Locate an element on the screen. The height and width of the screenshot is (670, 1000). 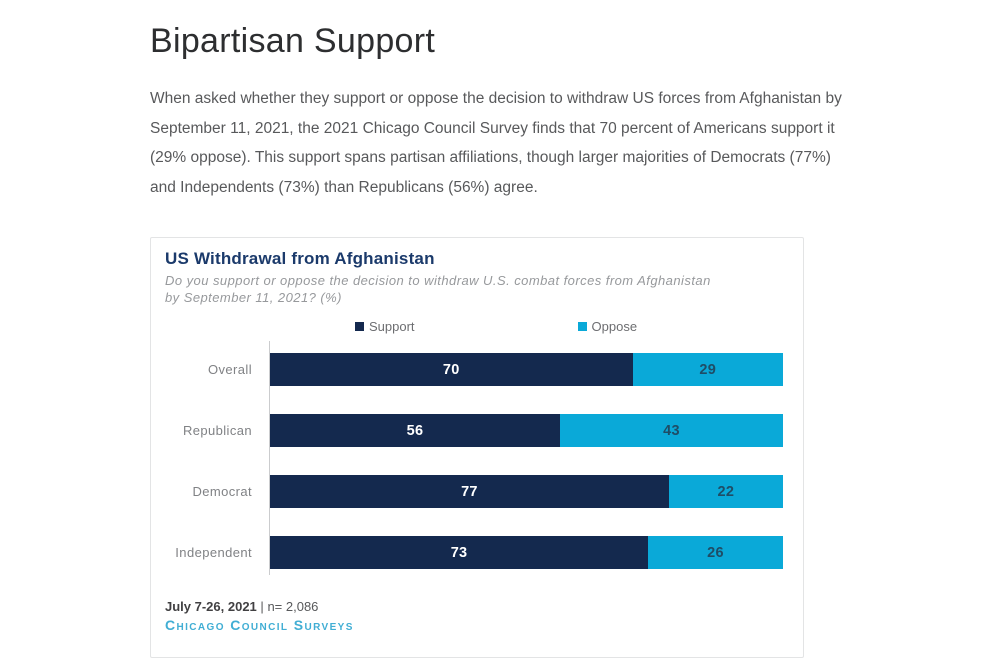
bar-value: 43 is located at coordinates (671, 430).